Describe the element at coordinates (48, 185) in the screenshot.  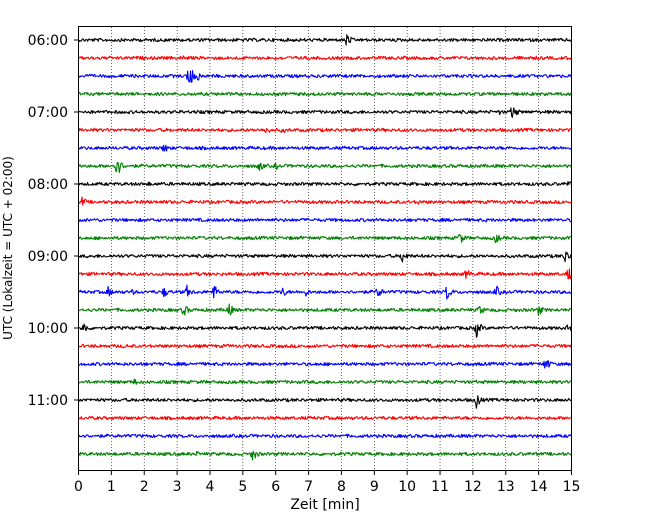
I see `y-tick-label: 08:00` at that location.